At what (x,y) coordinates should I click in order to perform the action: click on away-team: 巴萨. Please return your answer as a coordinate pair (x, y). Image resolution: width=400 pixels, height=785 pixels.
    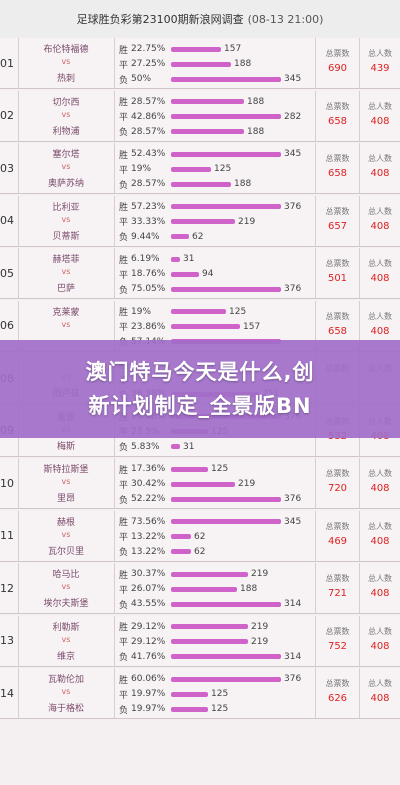
    Looking at the image, I should click on (65, 289).